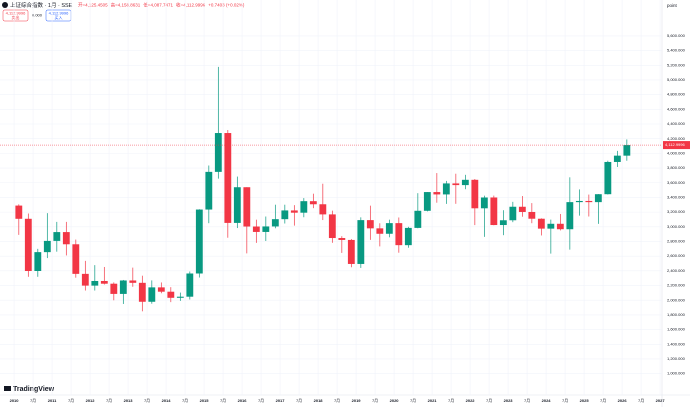  I want to click on y-tick-label: 3,800.000, so click(676, 167).